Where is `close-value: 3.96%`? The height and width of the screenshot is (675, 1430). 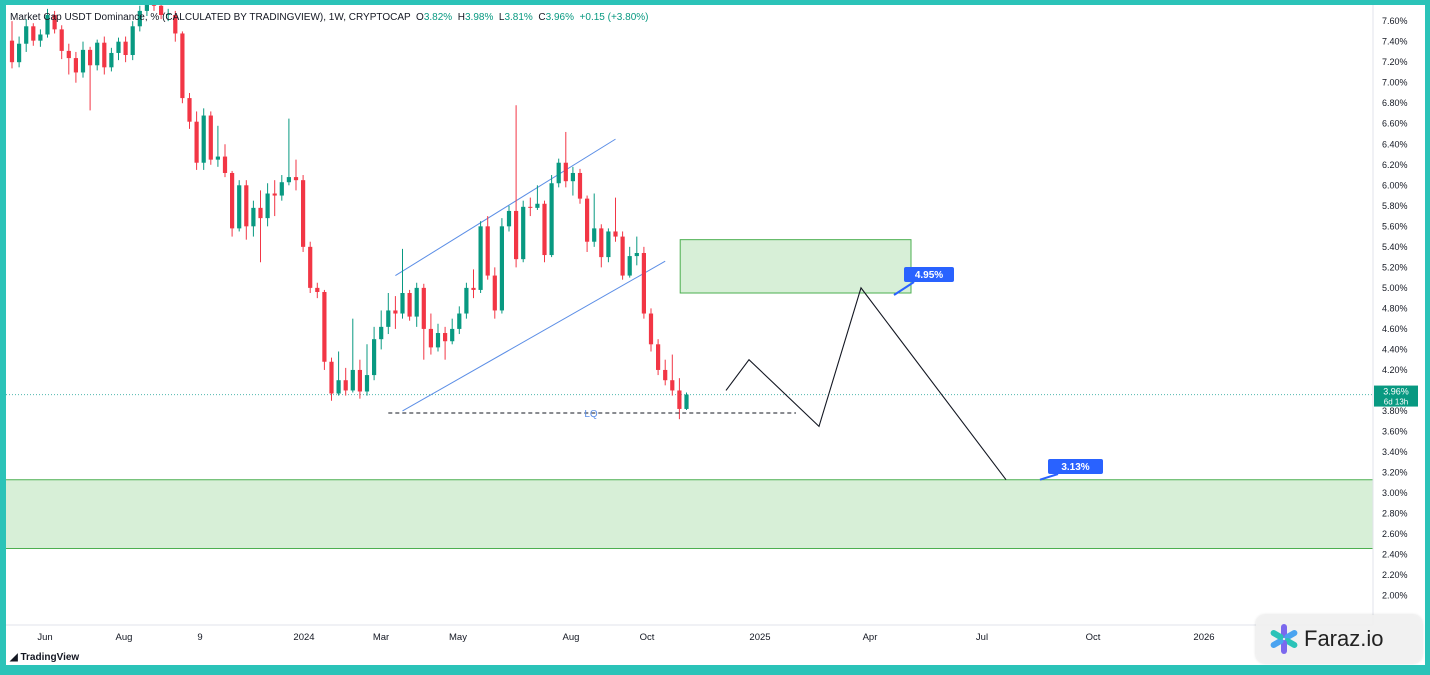 close-value: 3.96% is located at coordinates (559, 17).